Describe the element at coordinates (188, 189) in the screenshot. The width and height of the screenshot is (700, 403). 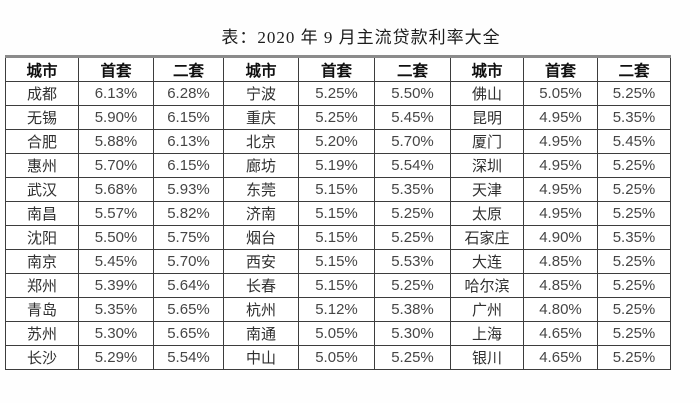
I see `rate-cell: 5.93%` at that location.